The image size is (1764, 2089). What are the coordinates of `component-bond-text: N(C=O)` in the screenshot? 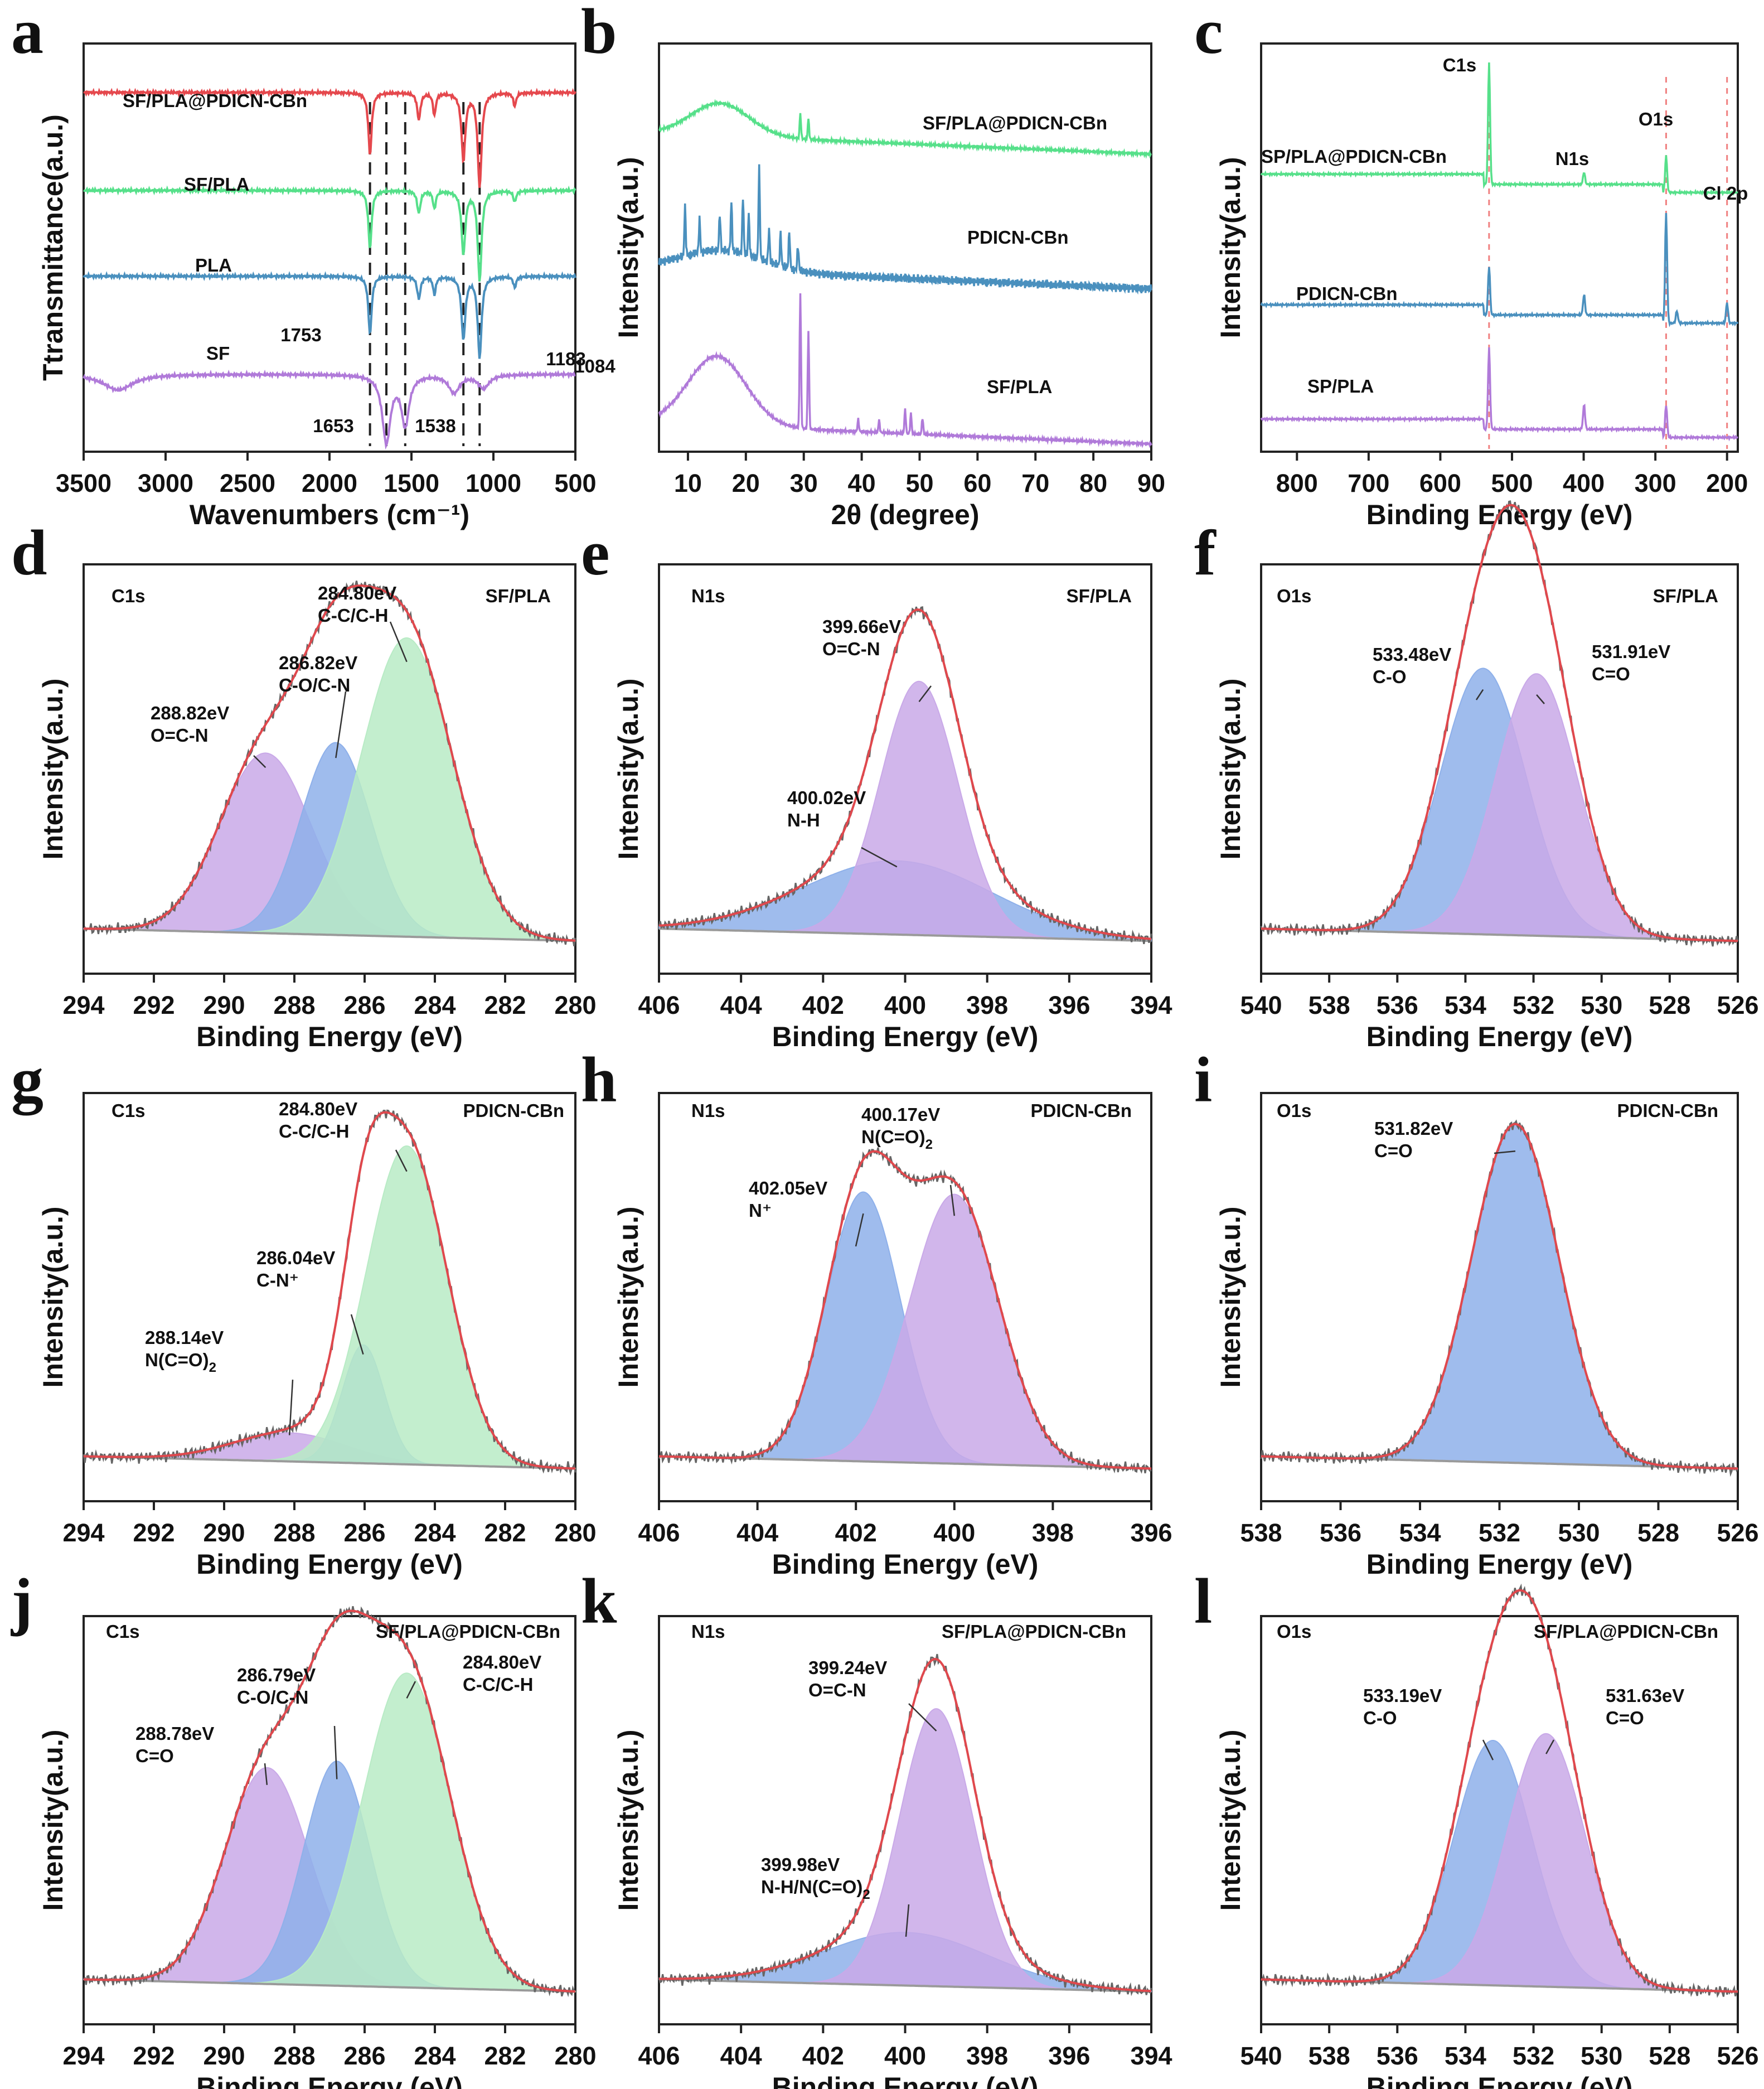 It's located at (893, 1136).